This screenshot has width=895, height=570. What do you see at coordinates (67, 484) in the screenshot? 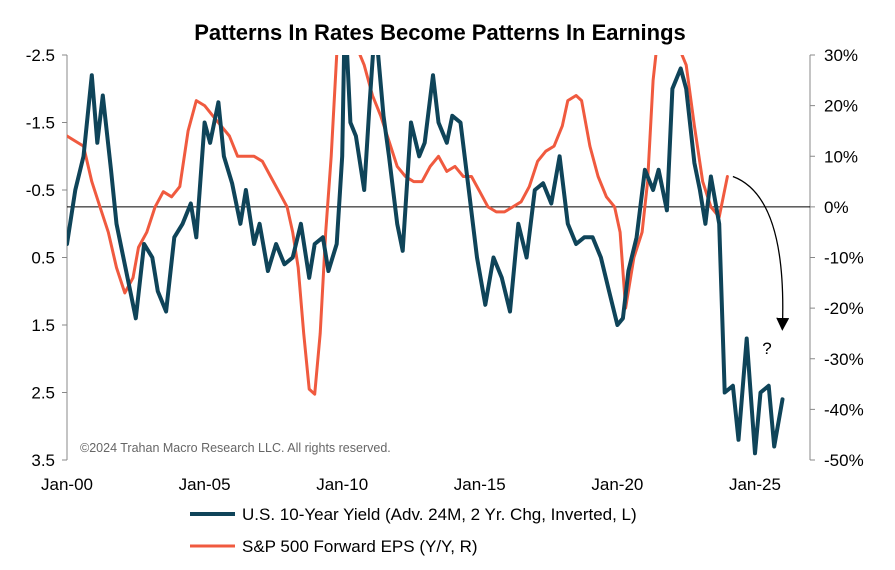
I see `x-tick-label: Jan-00` at bounding box center [67, 484].